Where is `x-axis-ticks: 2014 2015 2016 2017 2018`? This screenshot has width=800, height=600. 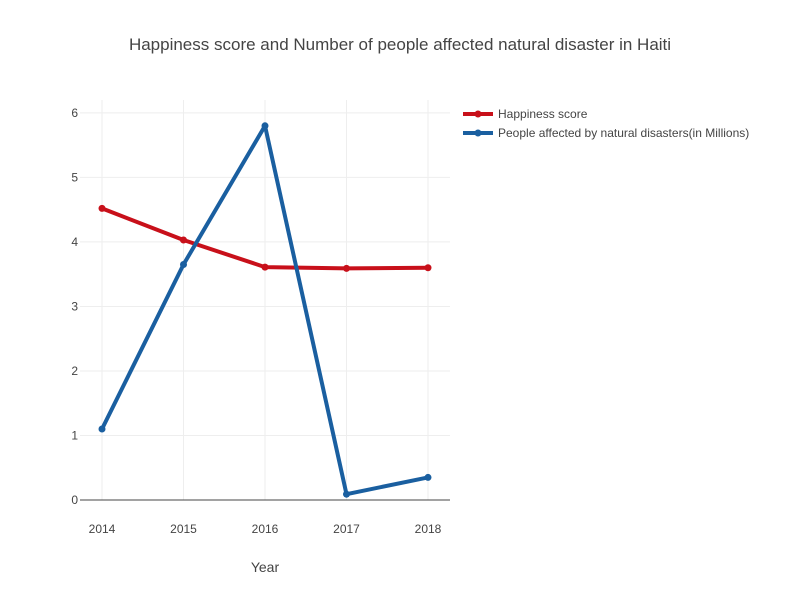 x-axis-ticks: 2014 2015 2016 2017 2018 is located at coordinates (265, 529).